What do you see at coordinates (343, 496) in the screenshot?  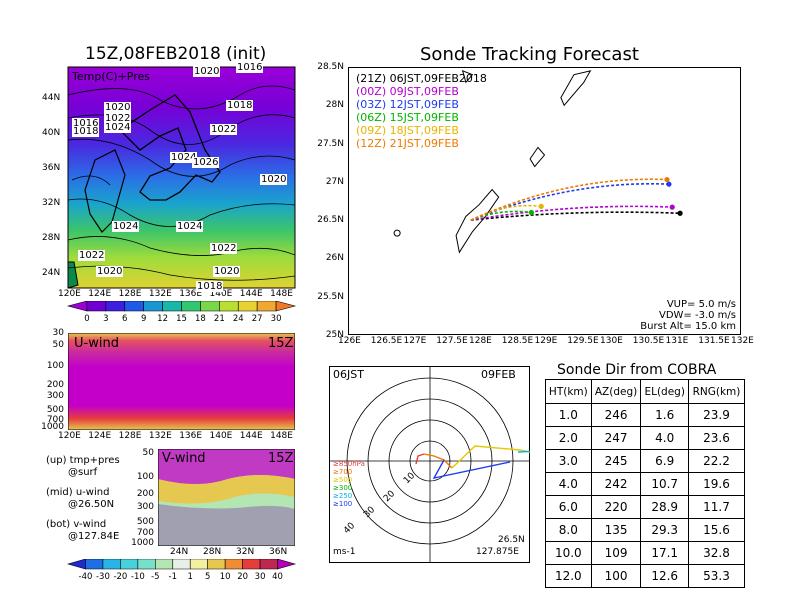 I see `pressure-level-label: ≥250` at bounding box center [343, 496].